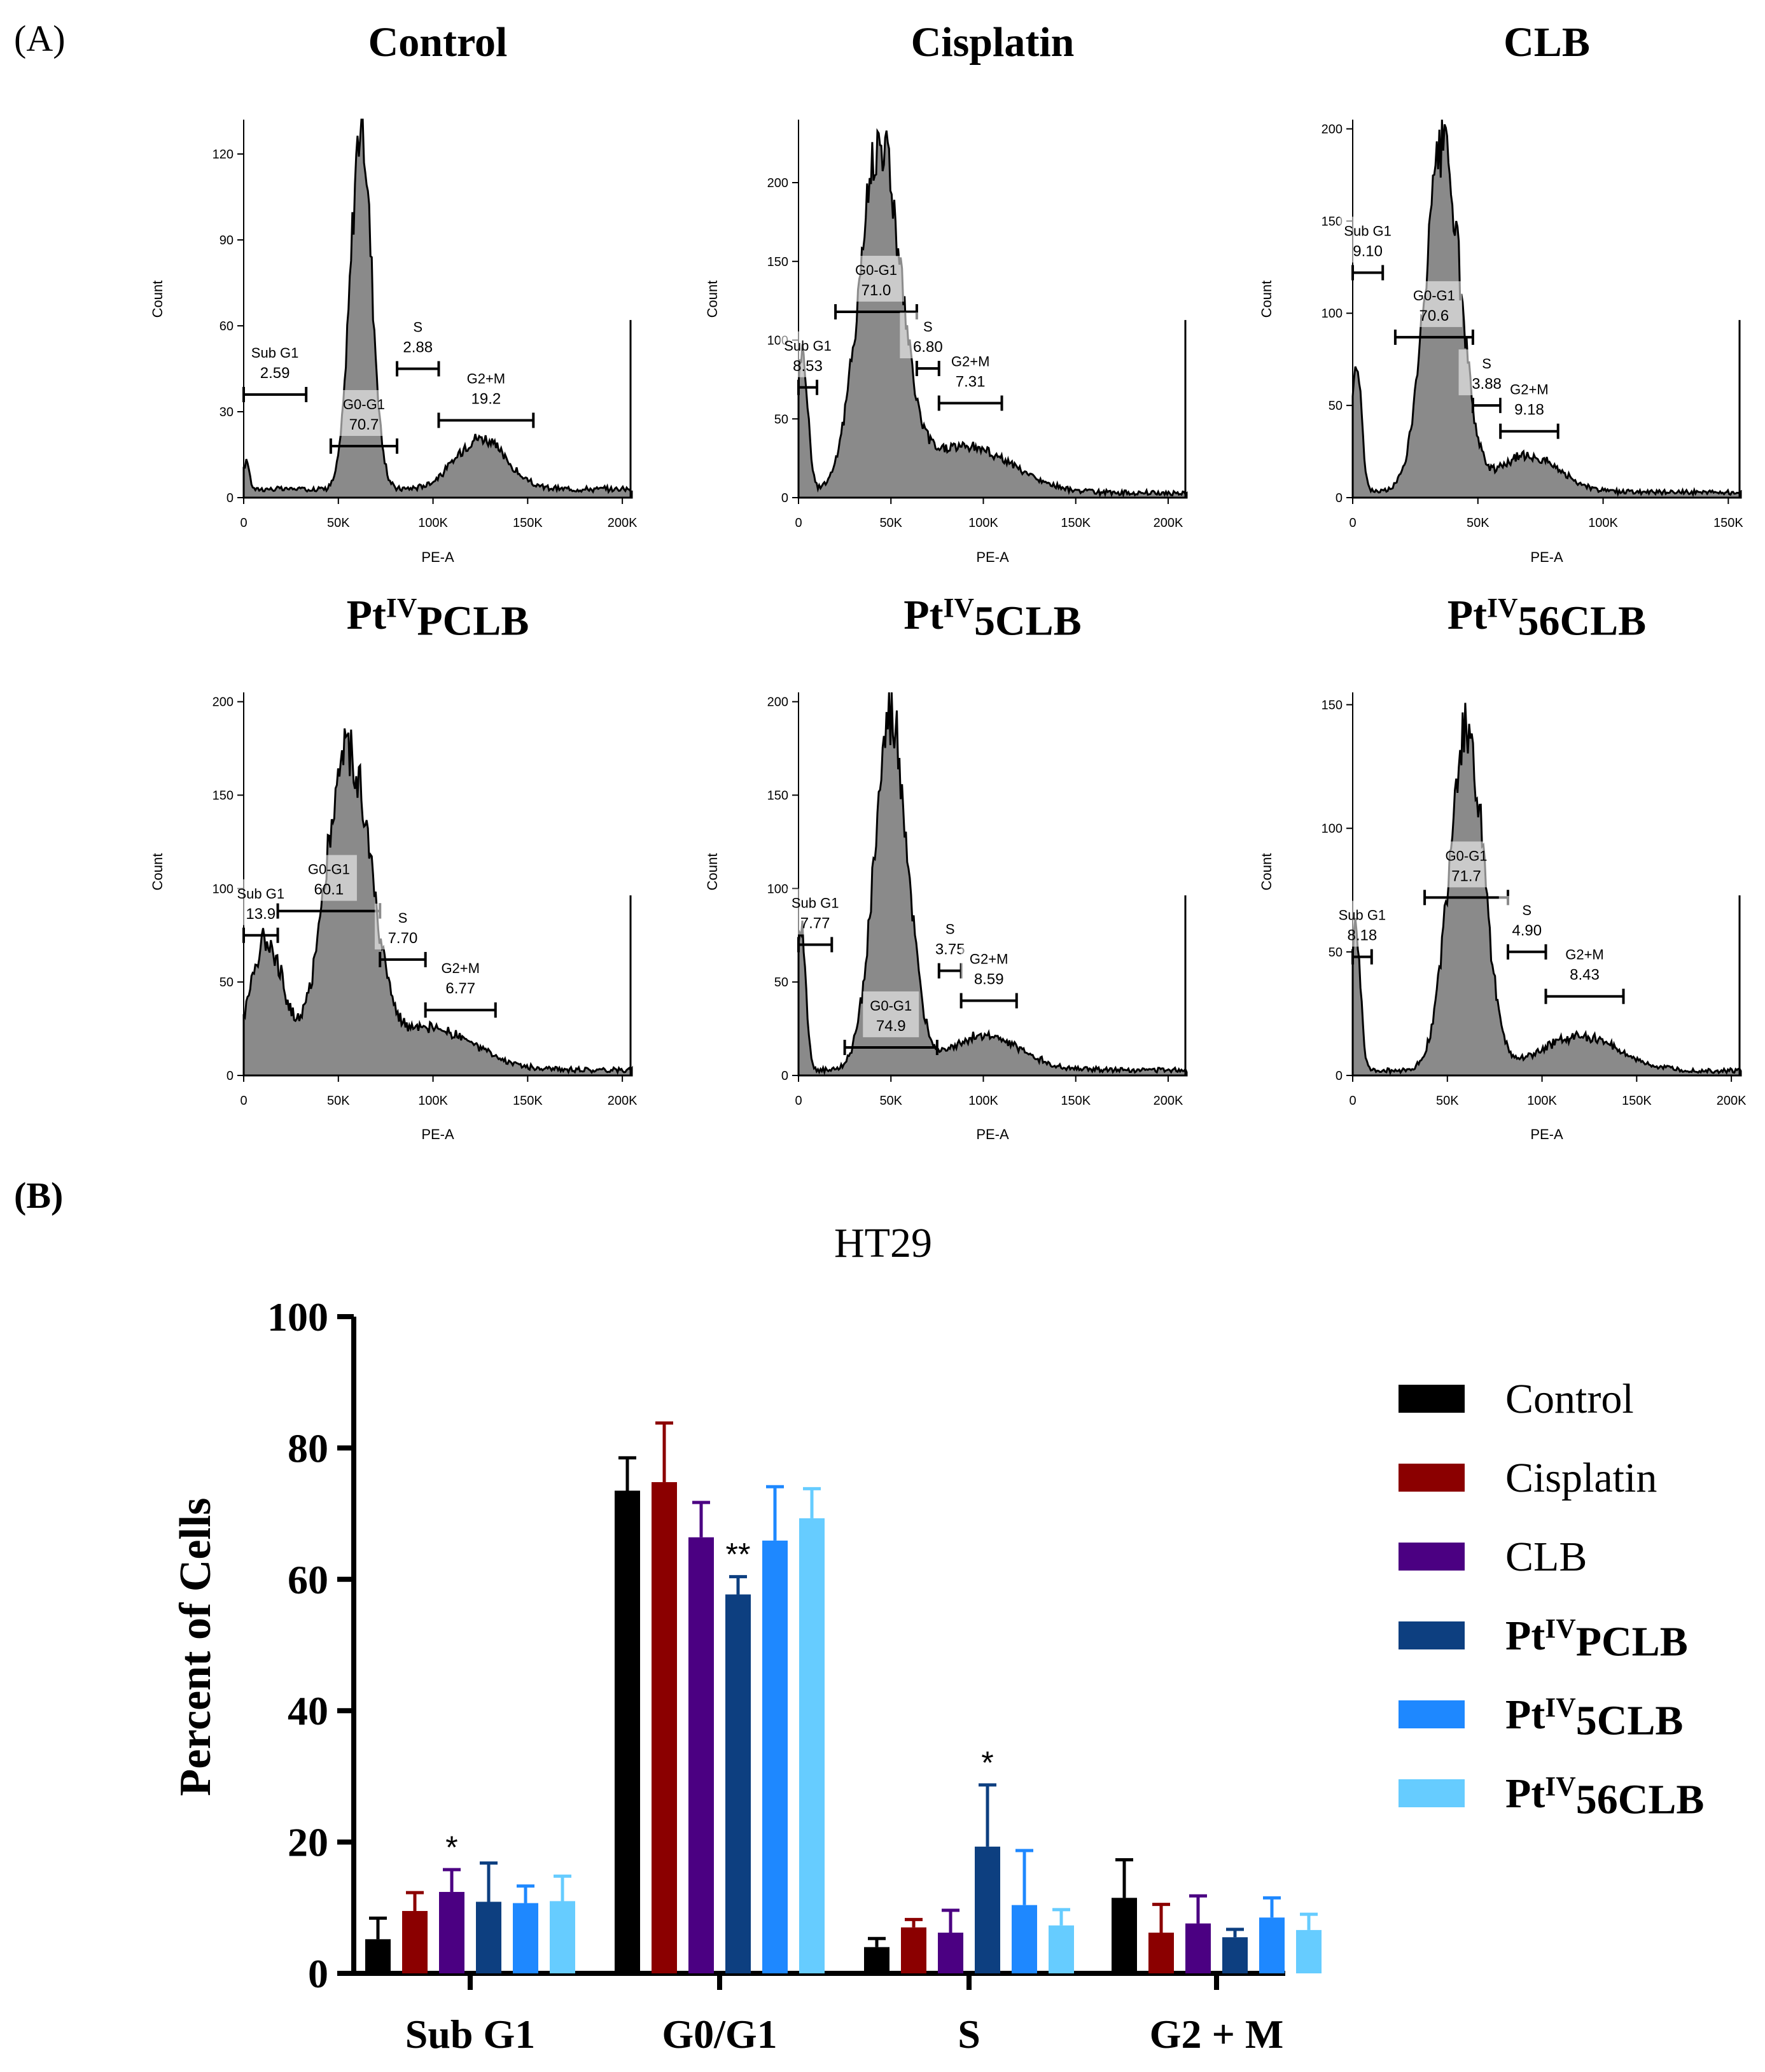 Image resolution: width=1765 pixels, height=2072 pixels. What do you see at coordinates (877, 1960) in the screenshot?
I see `bar-control-s` at bounding box center [877, 1960].